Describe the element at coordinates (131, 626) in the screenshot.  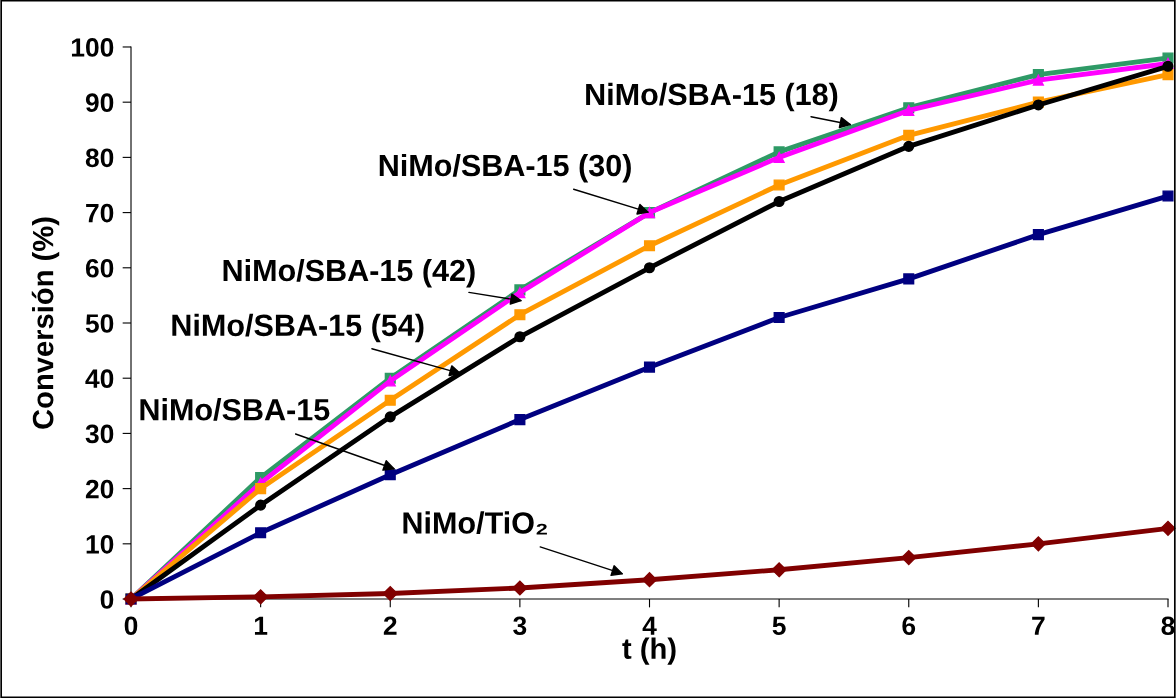
I see `x-tick-label: 0` at that location.